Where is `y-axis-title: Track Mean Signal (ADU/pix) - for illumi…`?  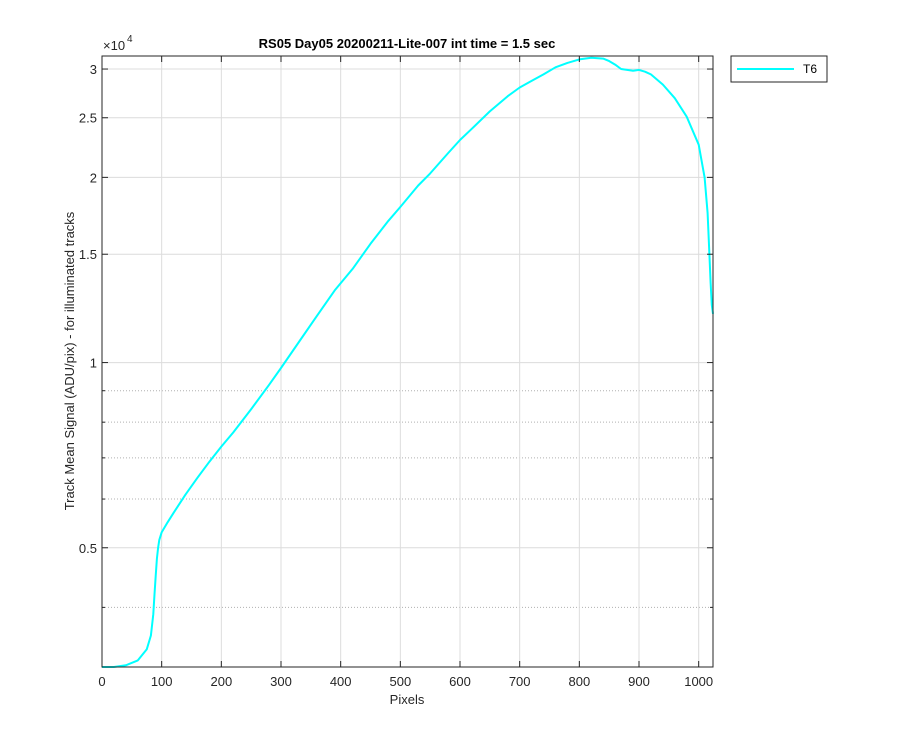 y-axis-title: Track Mean Signal (ADU/pix) - for illumi… is located at coordinates (69, 360).